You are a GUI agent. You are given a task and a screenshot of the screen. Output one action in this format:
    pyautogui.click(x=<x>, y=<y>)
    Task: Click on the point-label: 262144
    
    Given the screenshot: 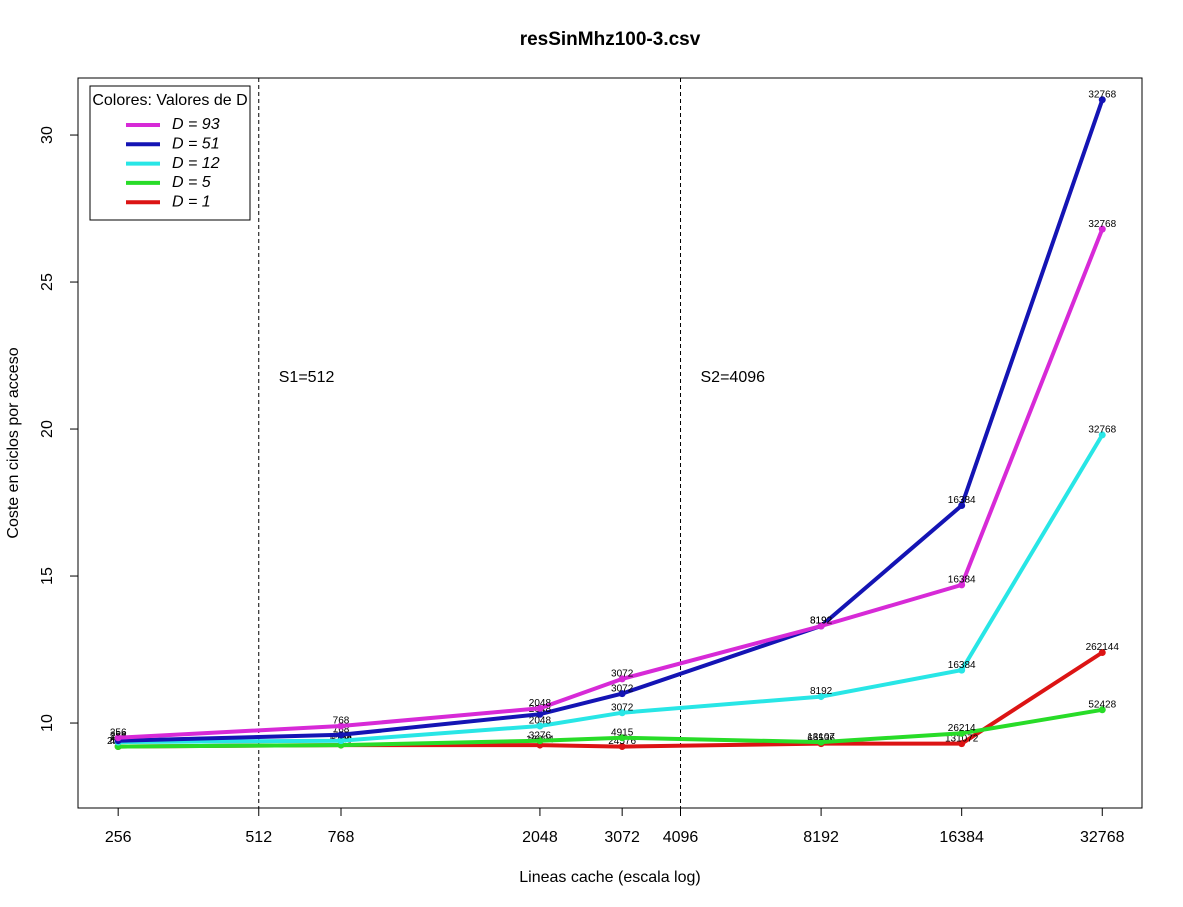 What is the action you would take?
    pyautogui.click(x=1103, y=647)
    